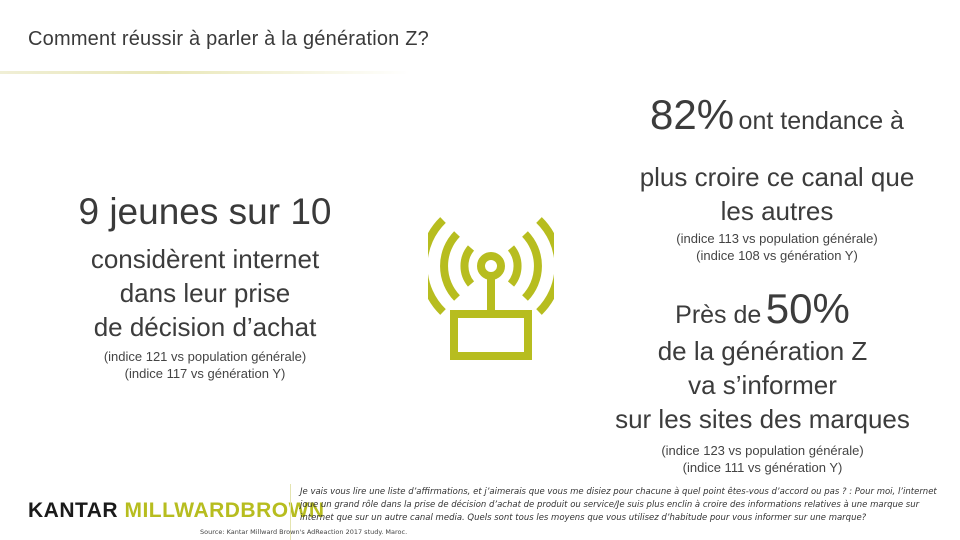  What do you see at coordinates (692, 114) in the screenshot?
I see `right-top-number: 82%` at bounding box center [692, 114].